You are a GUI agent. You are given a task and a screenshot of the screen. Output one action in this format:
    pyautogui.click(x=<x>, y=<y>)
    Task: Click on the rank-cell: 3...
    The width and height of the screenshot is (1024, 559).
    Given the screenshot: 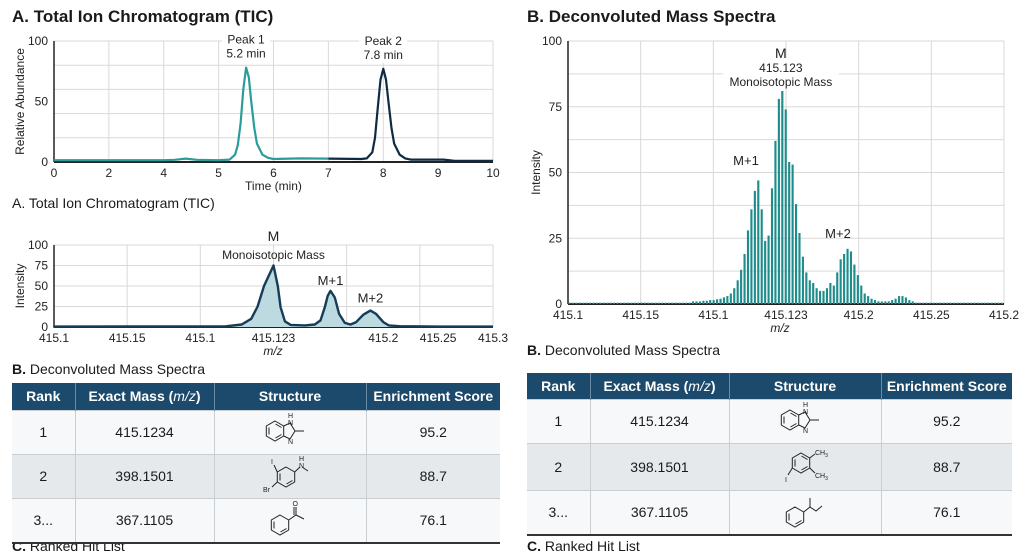 What is the action you would take?
    pyautogui.click(x=558, y=512)
    